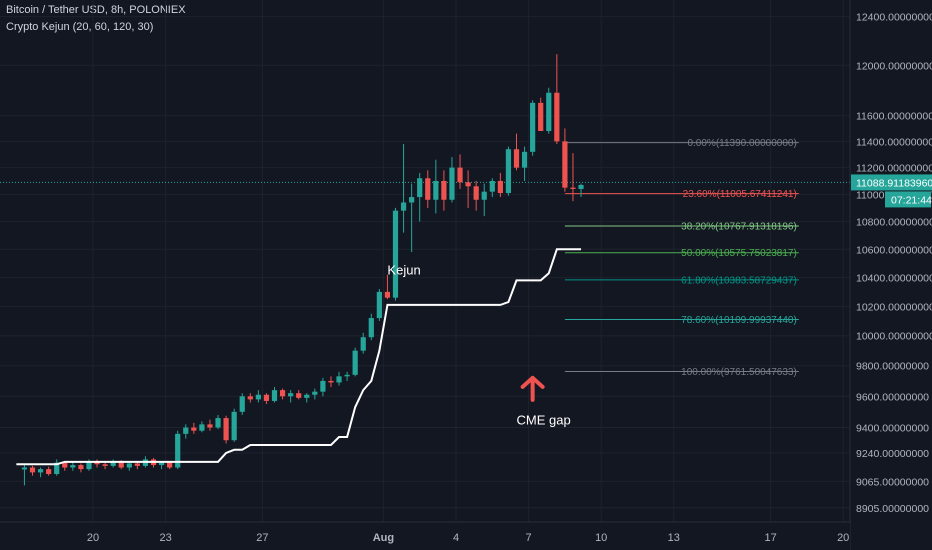  I want to click on fib-level-label: 38.20%(10767.91318196), so click(739, 226).